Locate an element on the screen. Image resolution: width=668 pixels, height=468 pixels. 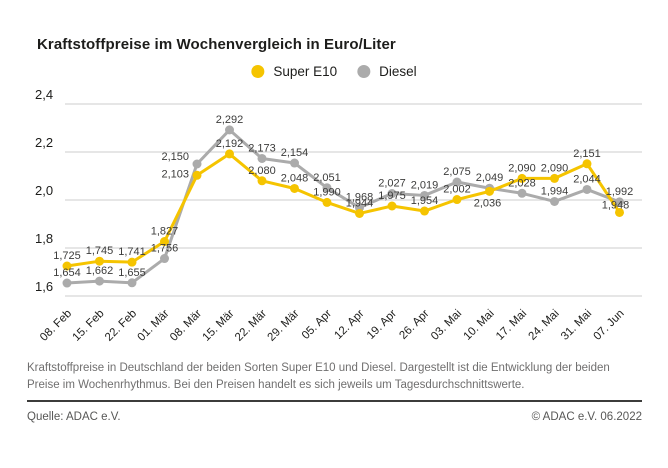
data-point-label: 1,948 is located at coordinates (616, 205).